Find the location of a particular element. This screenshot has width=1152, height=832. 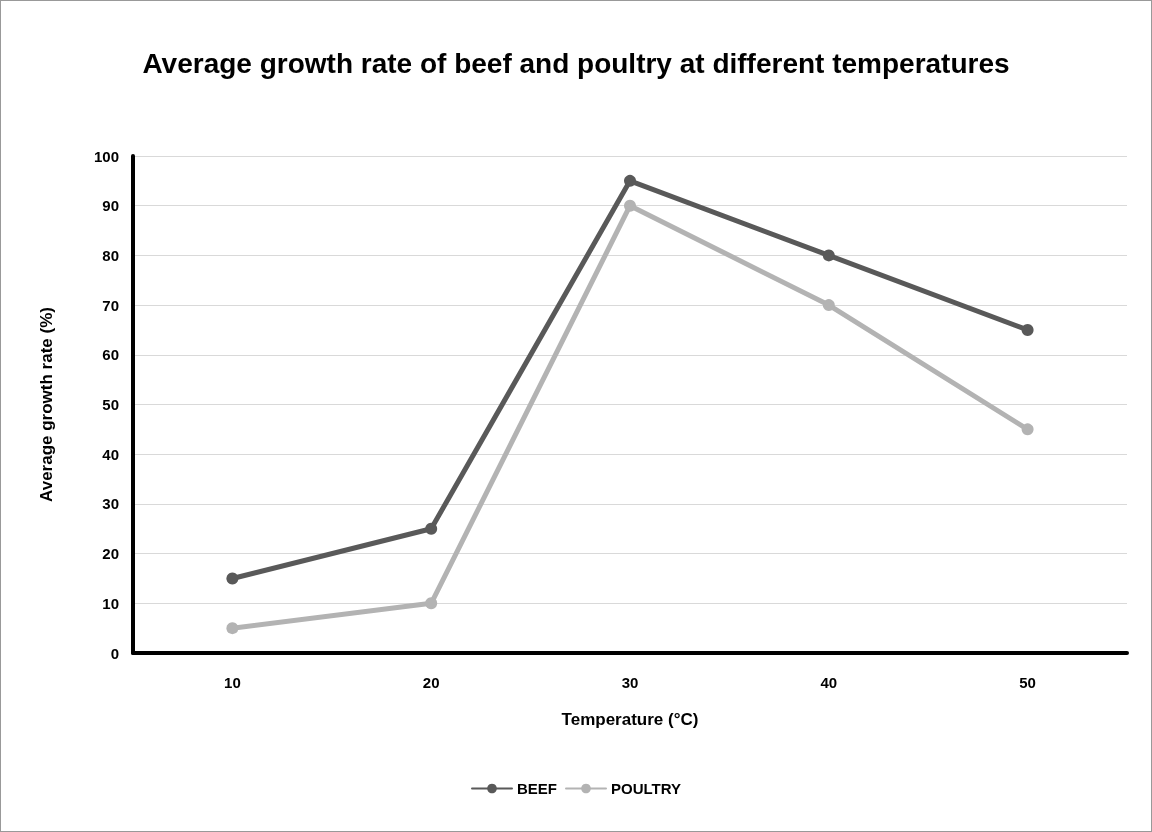

y-tick-label: 70 is located at coordinates (110, 305).